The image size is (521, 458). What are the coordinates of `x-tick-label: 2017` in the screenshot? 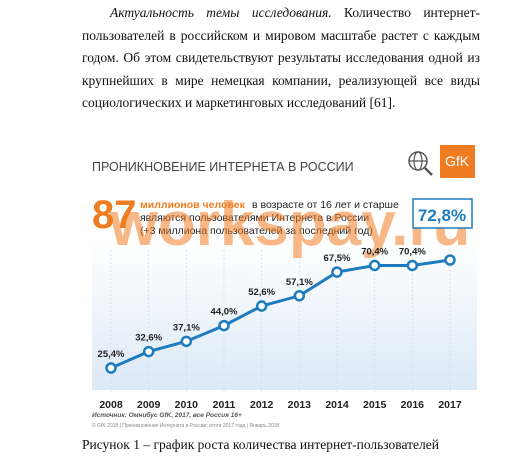 It's located at (450, 405).